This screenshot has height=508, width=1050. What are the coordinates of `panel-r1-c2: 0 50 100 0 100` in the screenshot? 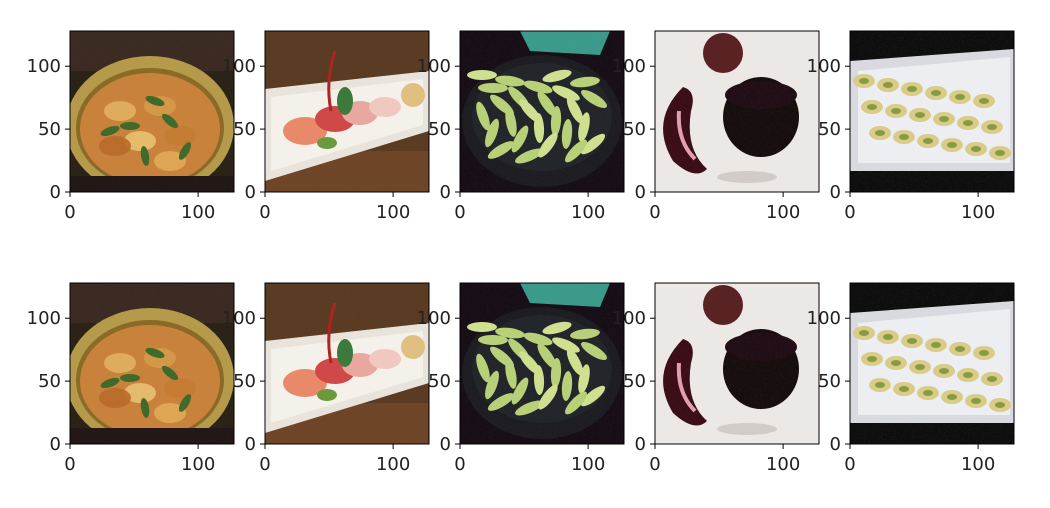 It's located at (521, 378).